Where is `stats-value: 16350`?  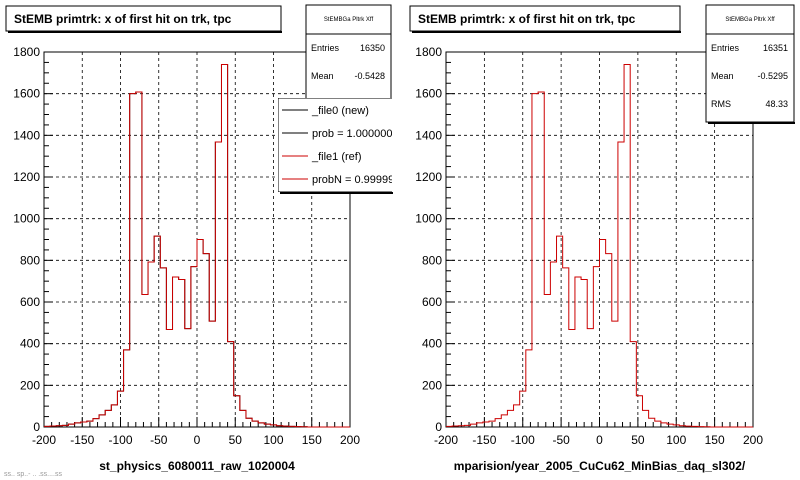
stats-value: 16350 is located at coordinates (372, 48).